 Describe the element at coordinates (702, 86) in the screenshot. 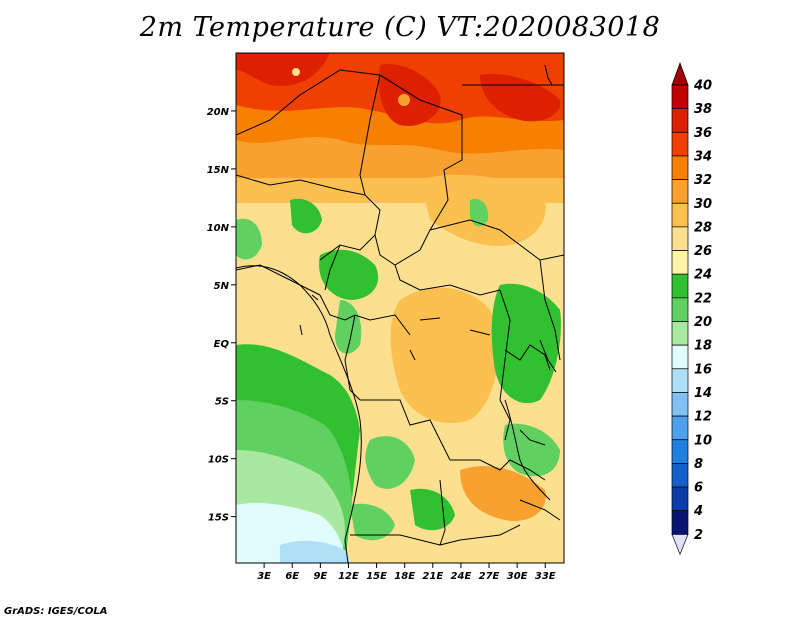

I see `colorbar-label: 40` at that location.